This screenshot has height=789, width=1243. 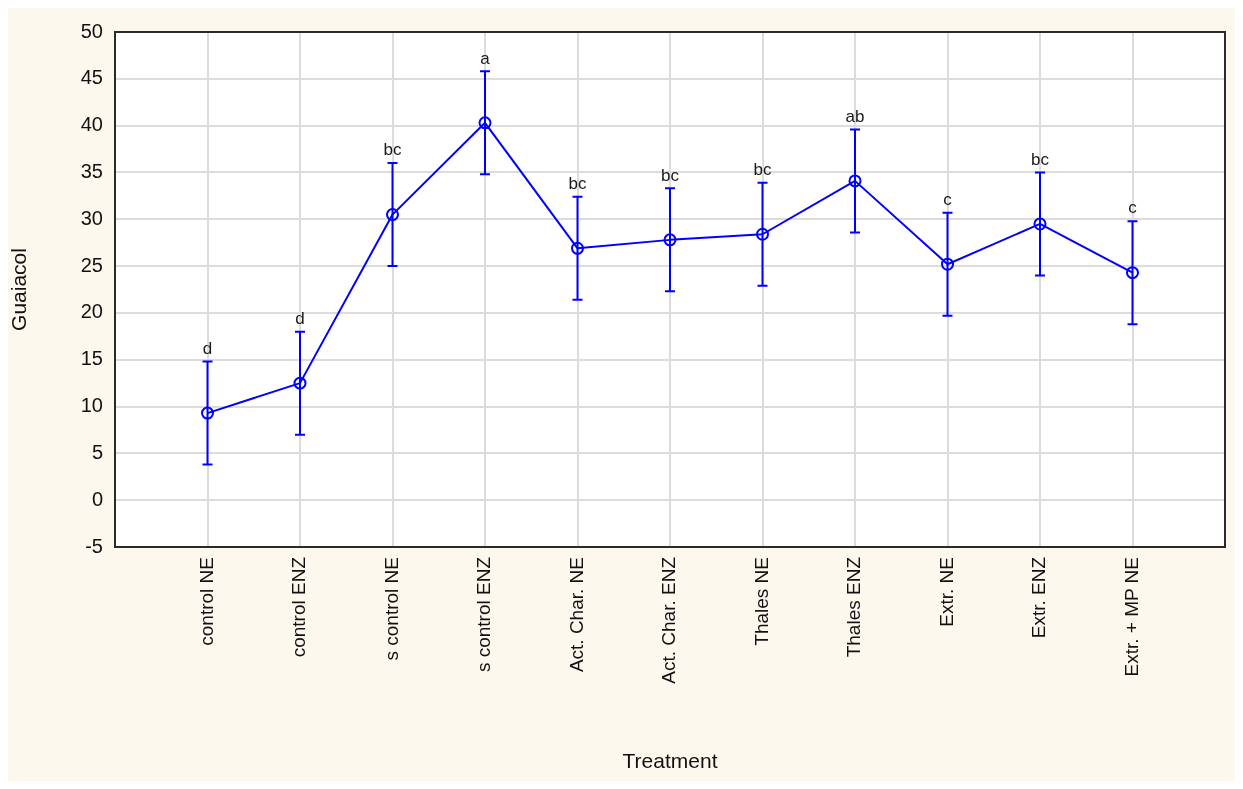 I want to click on x-tick-label: Thales NE, so click(x=761, y=601).